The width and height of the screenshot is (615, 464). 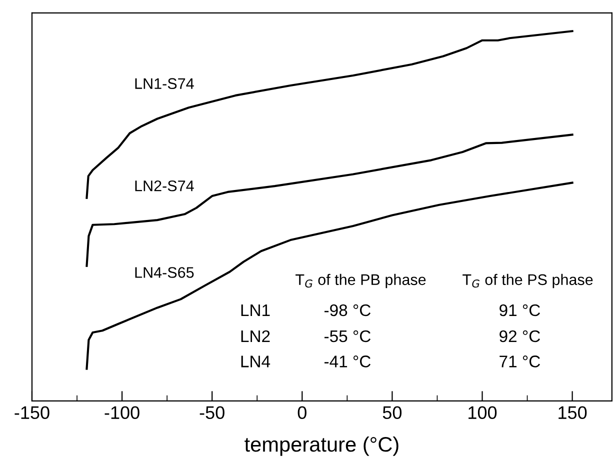 What do you see at coordinates (164, 186) in the screenshot?
I see `series-label: LN2-S74` at bounding box center [164, 186].